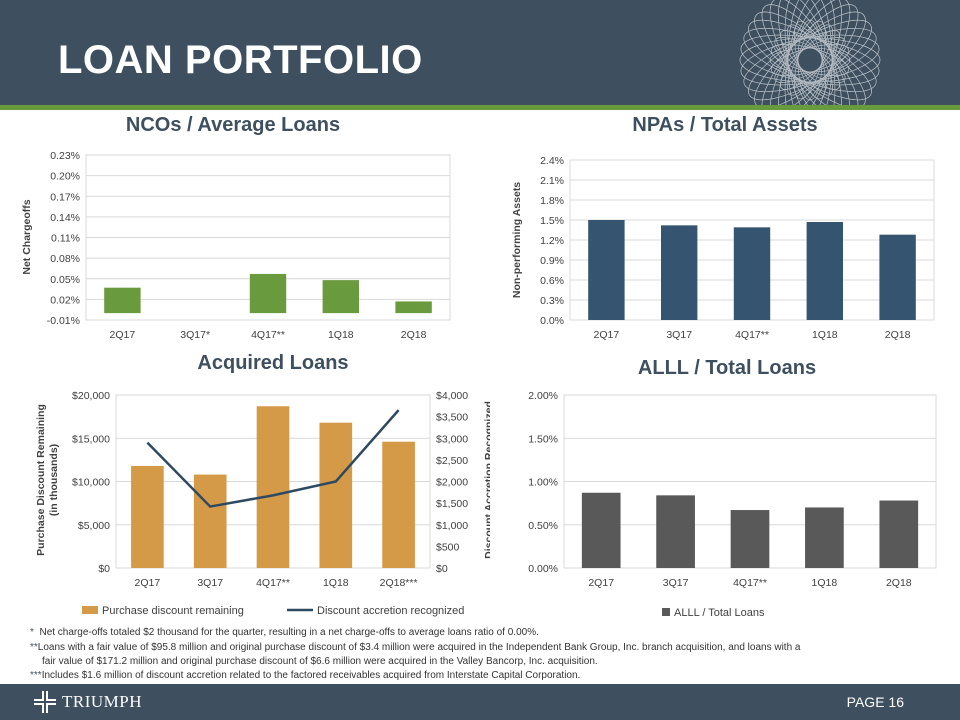  I want to click on y-tick-label: 2.00%, so click(543, 396).